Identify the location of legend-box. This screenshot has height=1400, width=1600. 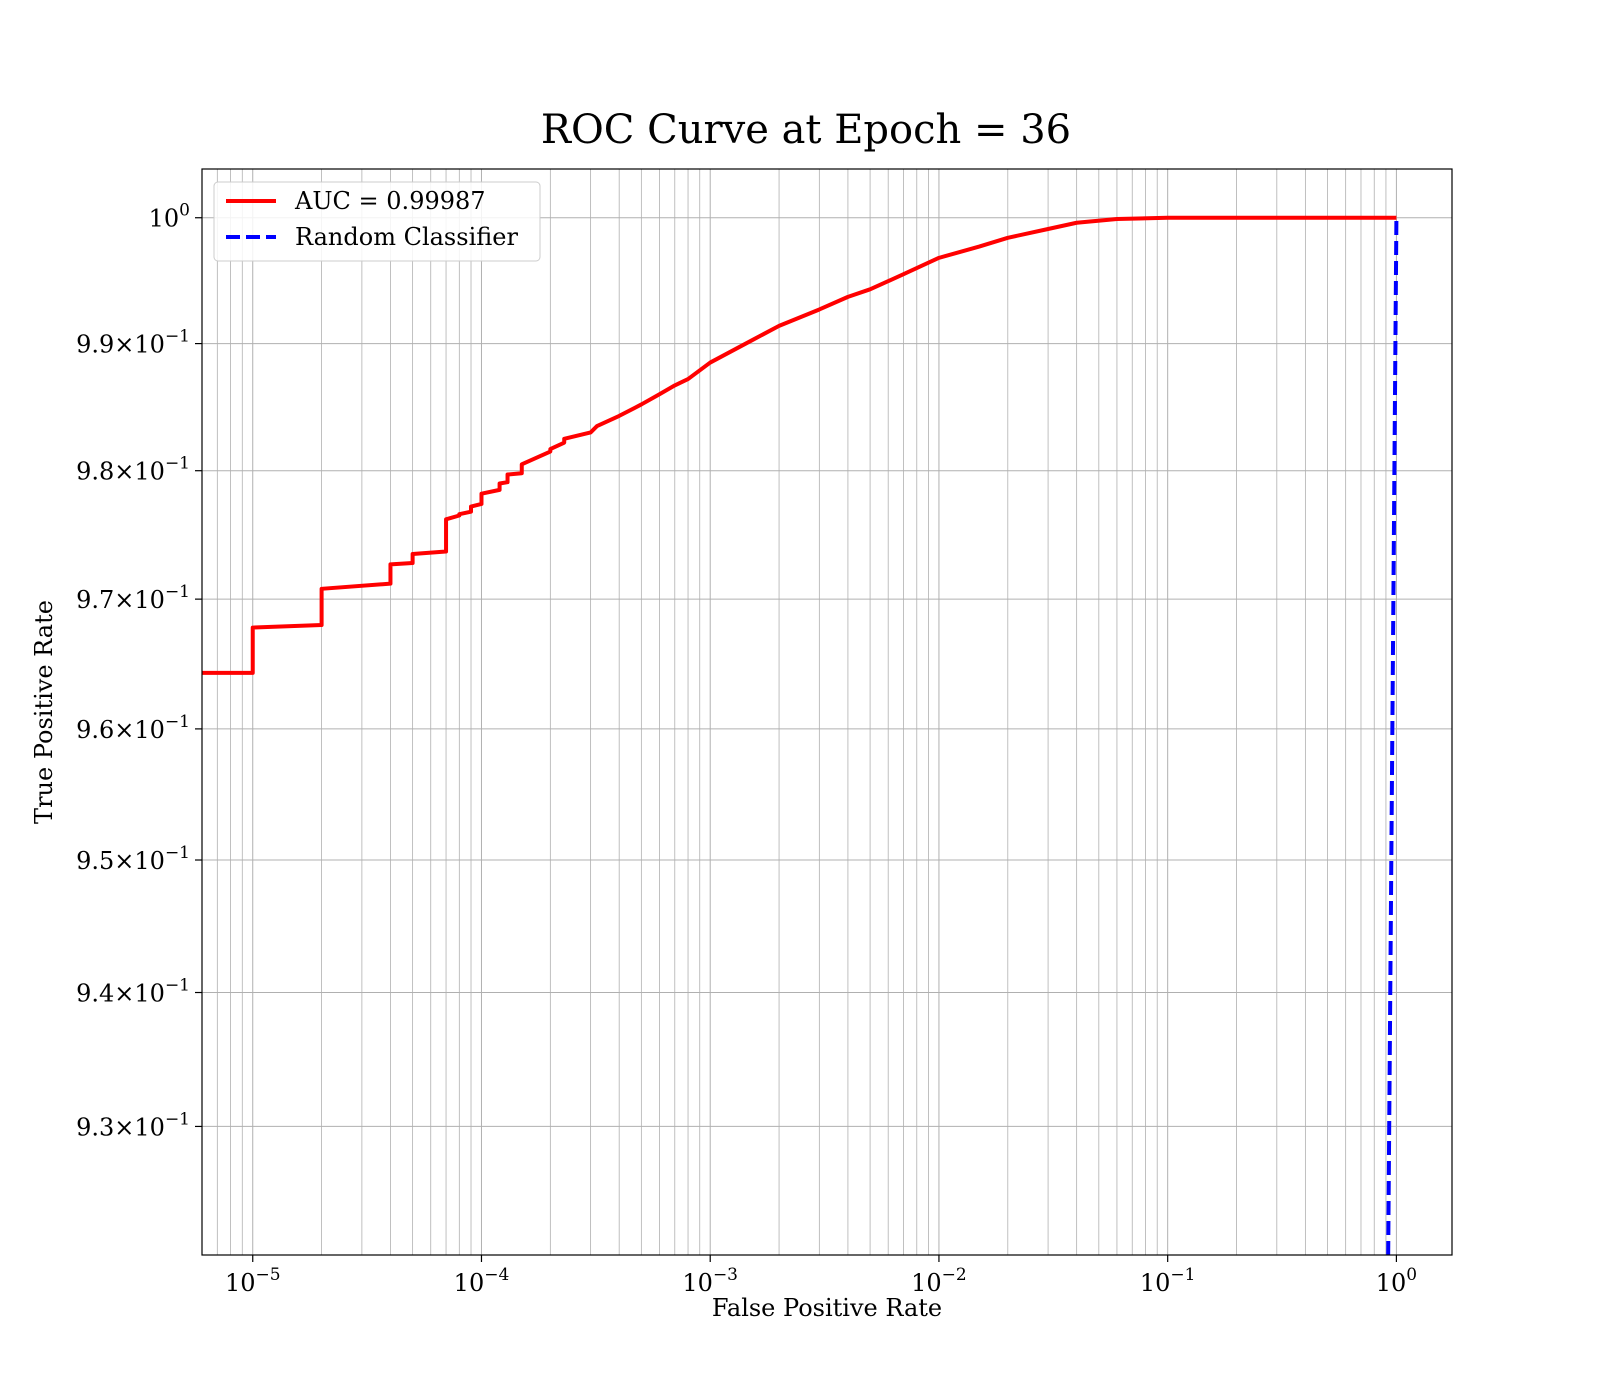
(377, 221).